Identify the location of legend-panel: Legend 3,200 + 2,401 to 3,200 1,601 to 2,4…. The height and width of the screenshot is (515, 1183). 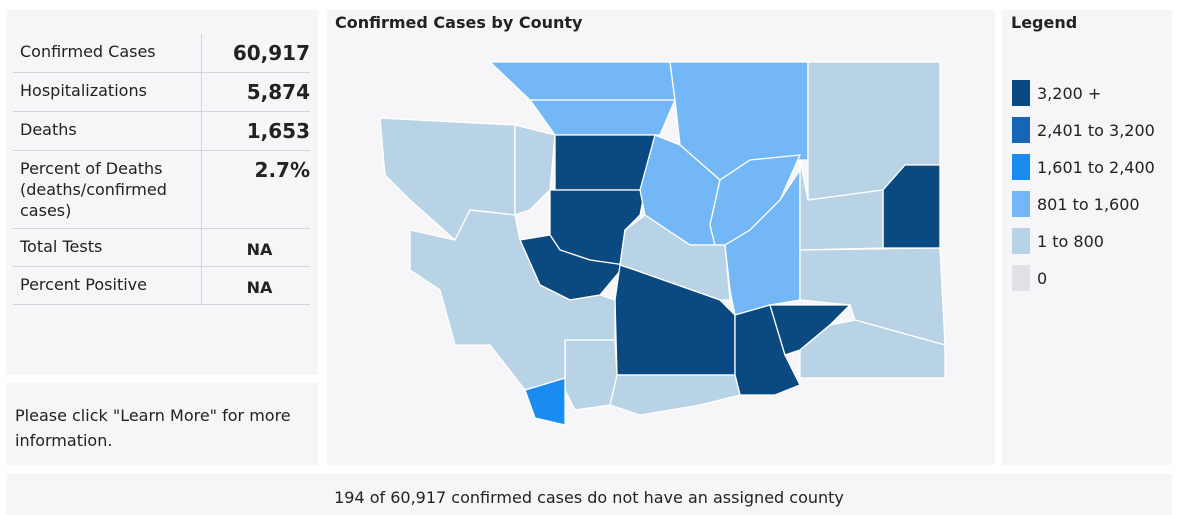
(1087, 237).